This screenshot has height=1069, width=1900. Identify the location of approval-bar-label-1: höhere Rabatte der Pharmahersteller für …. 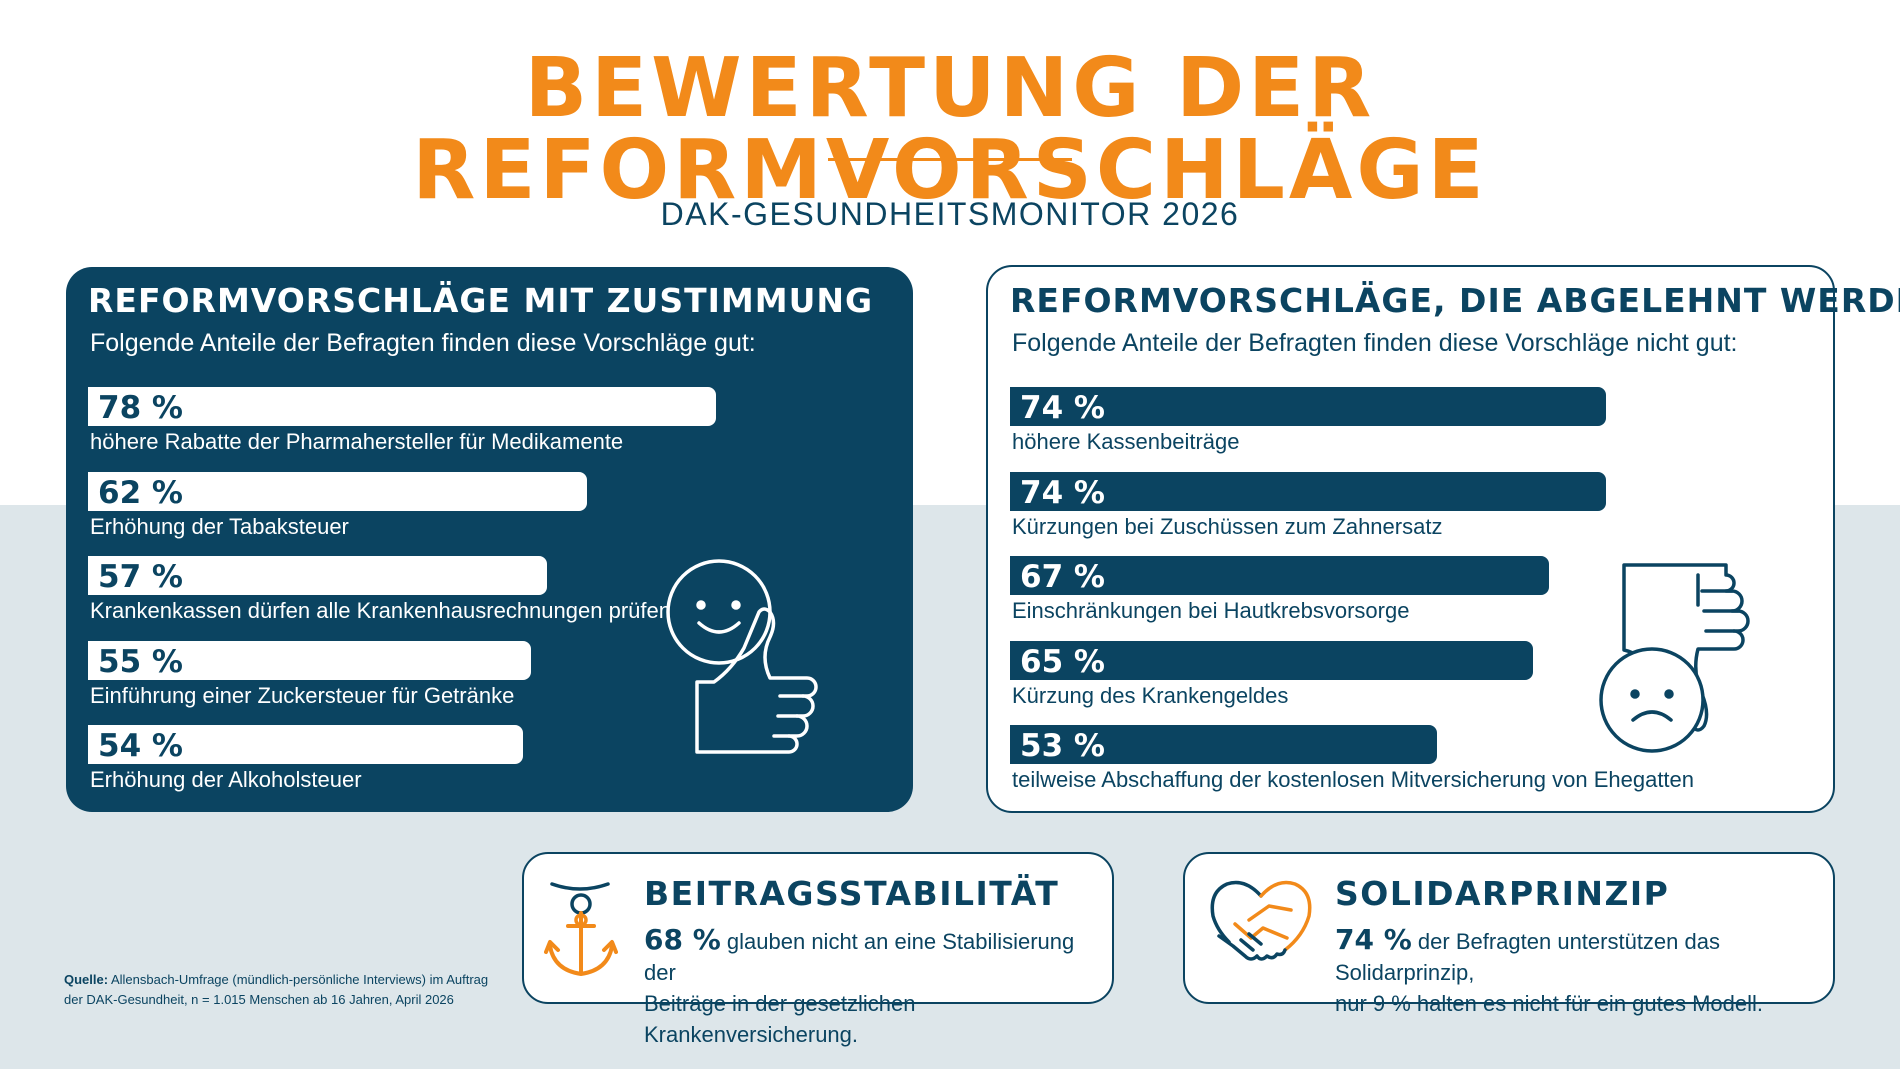
(357, 441).